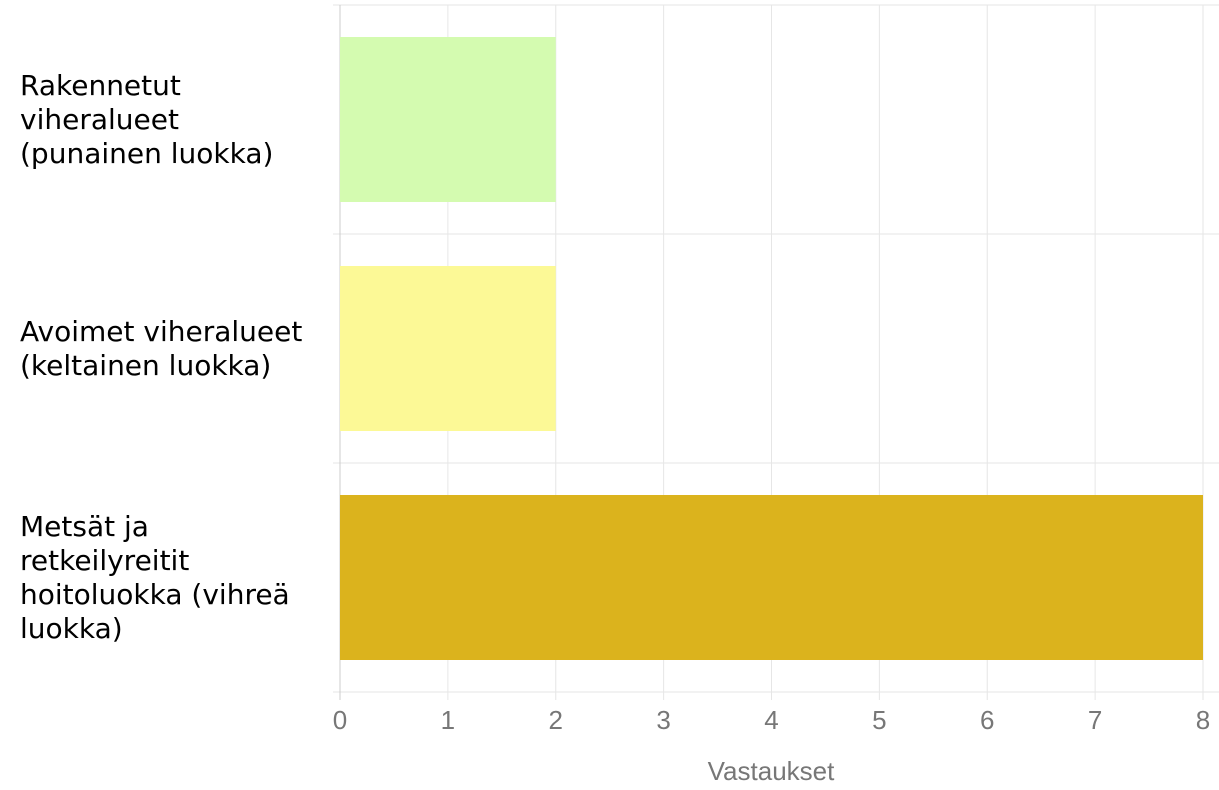 This screenshot has width=1219, height=790. Describe the element at coordinates (448, 720) in the screenshot. I see `x-tick-label: 1` at that location.